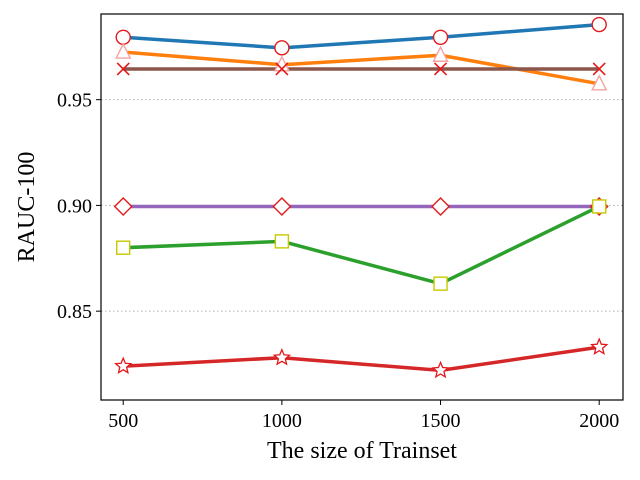 The width and height of the screenshot is (640, 480). I want to click on x-tick-label: 2000, so click(599, 421).